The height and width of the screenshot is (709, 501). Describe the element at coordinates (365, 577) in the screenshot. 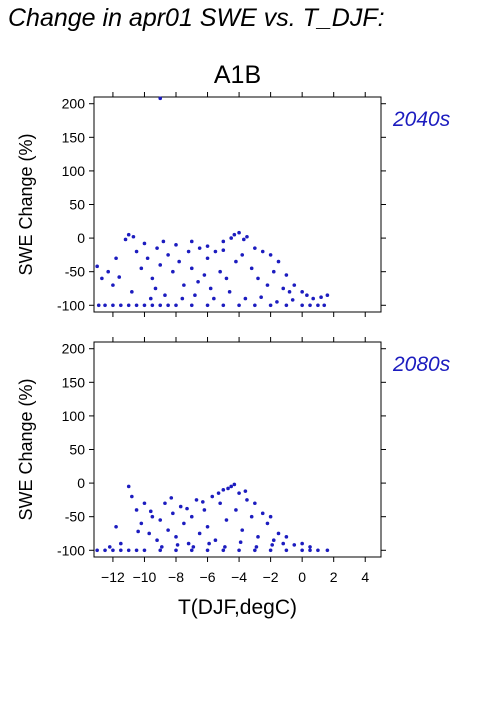

I see `x-tick-label: 4` at that location.